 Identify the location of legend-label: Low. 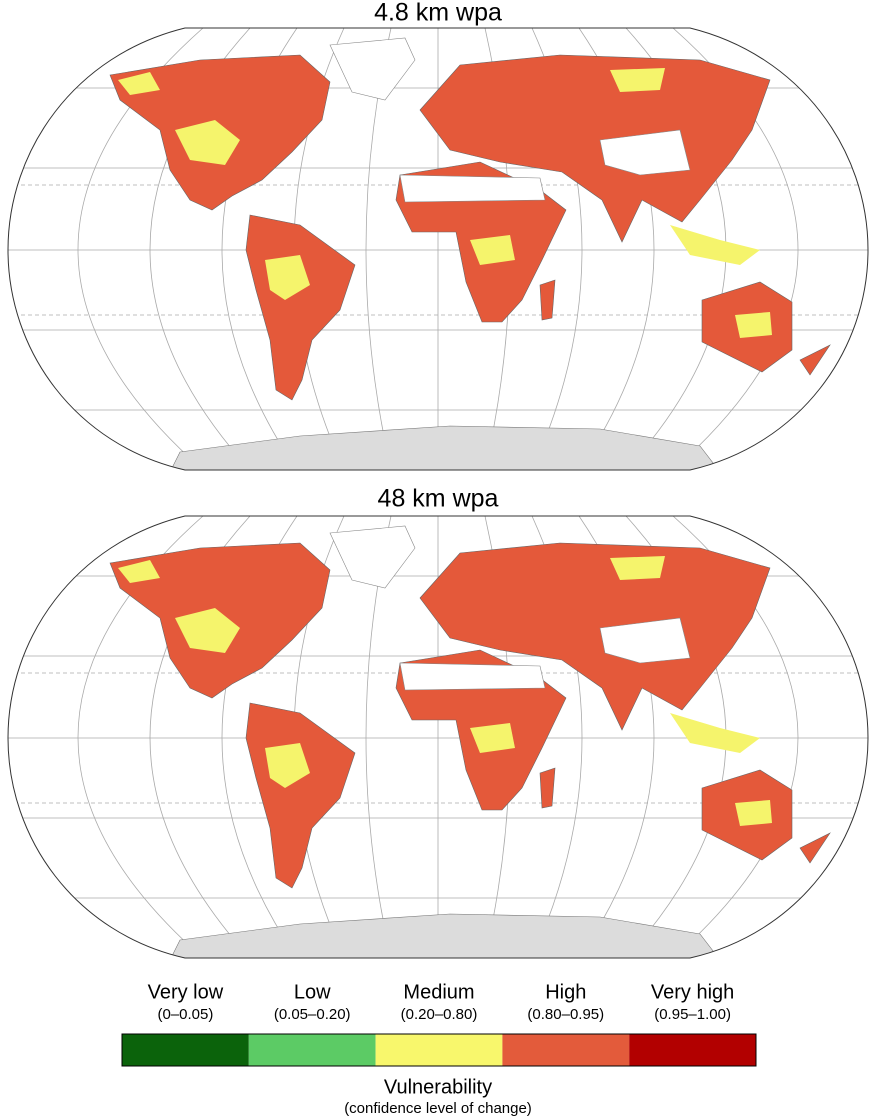
(312, 992).